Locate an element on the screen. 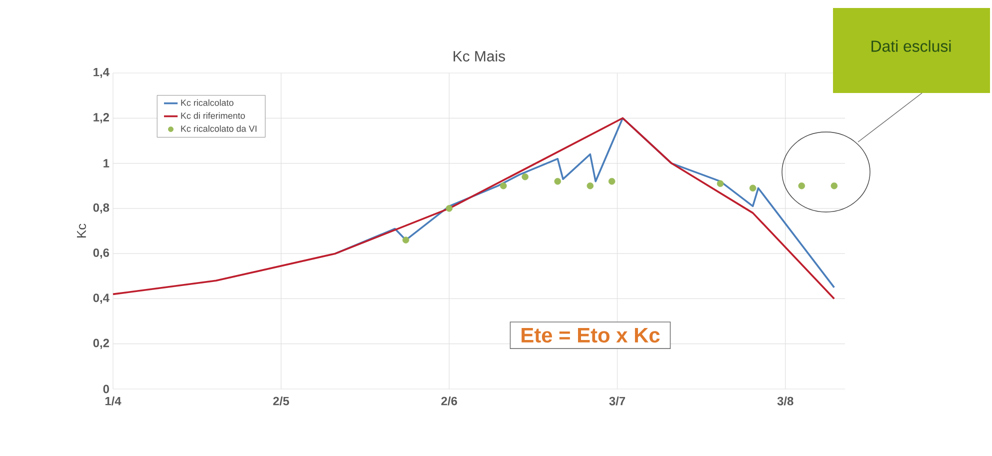 This screenshot has height=456, width=992. y-tick-label: 0 is located at coordinates (106, 389).